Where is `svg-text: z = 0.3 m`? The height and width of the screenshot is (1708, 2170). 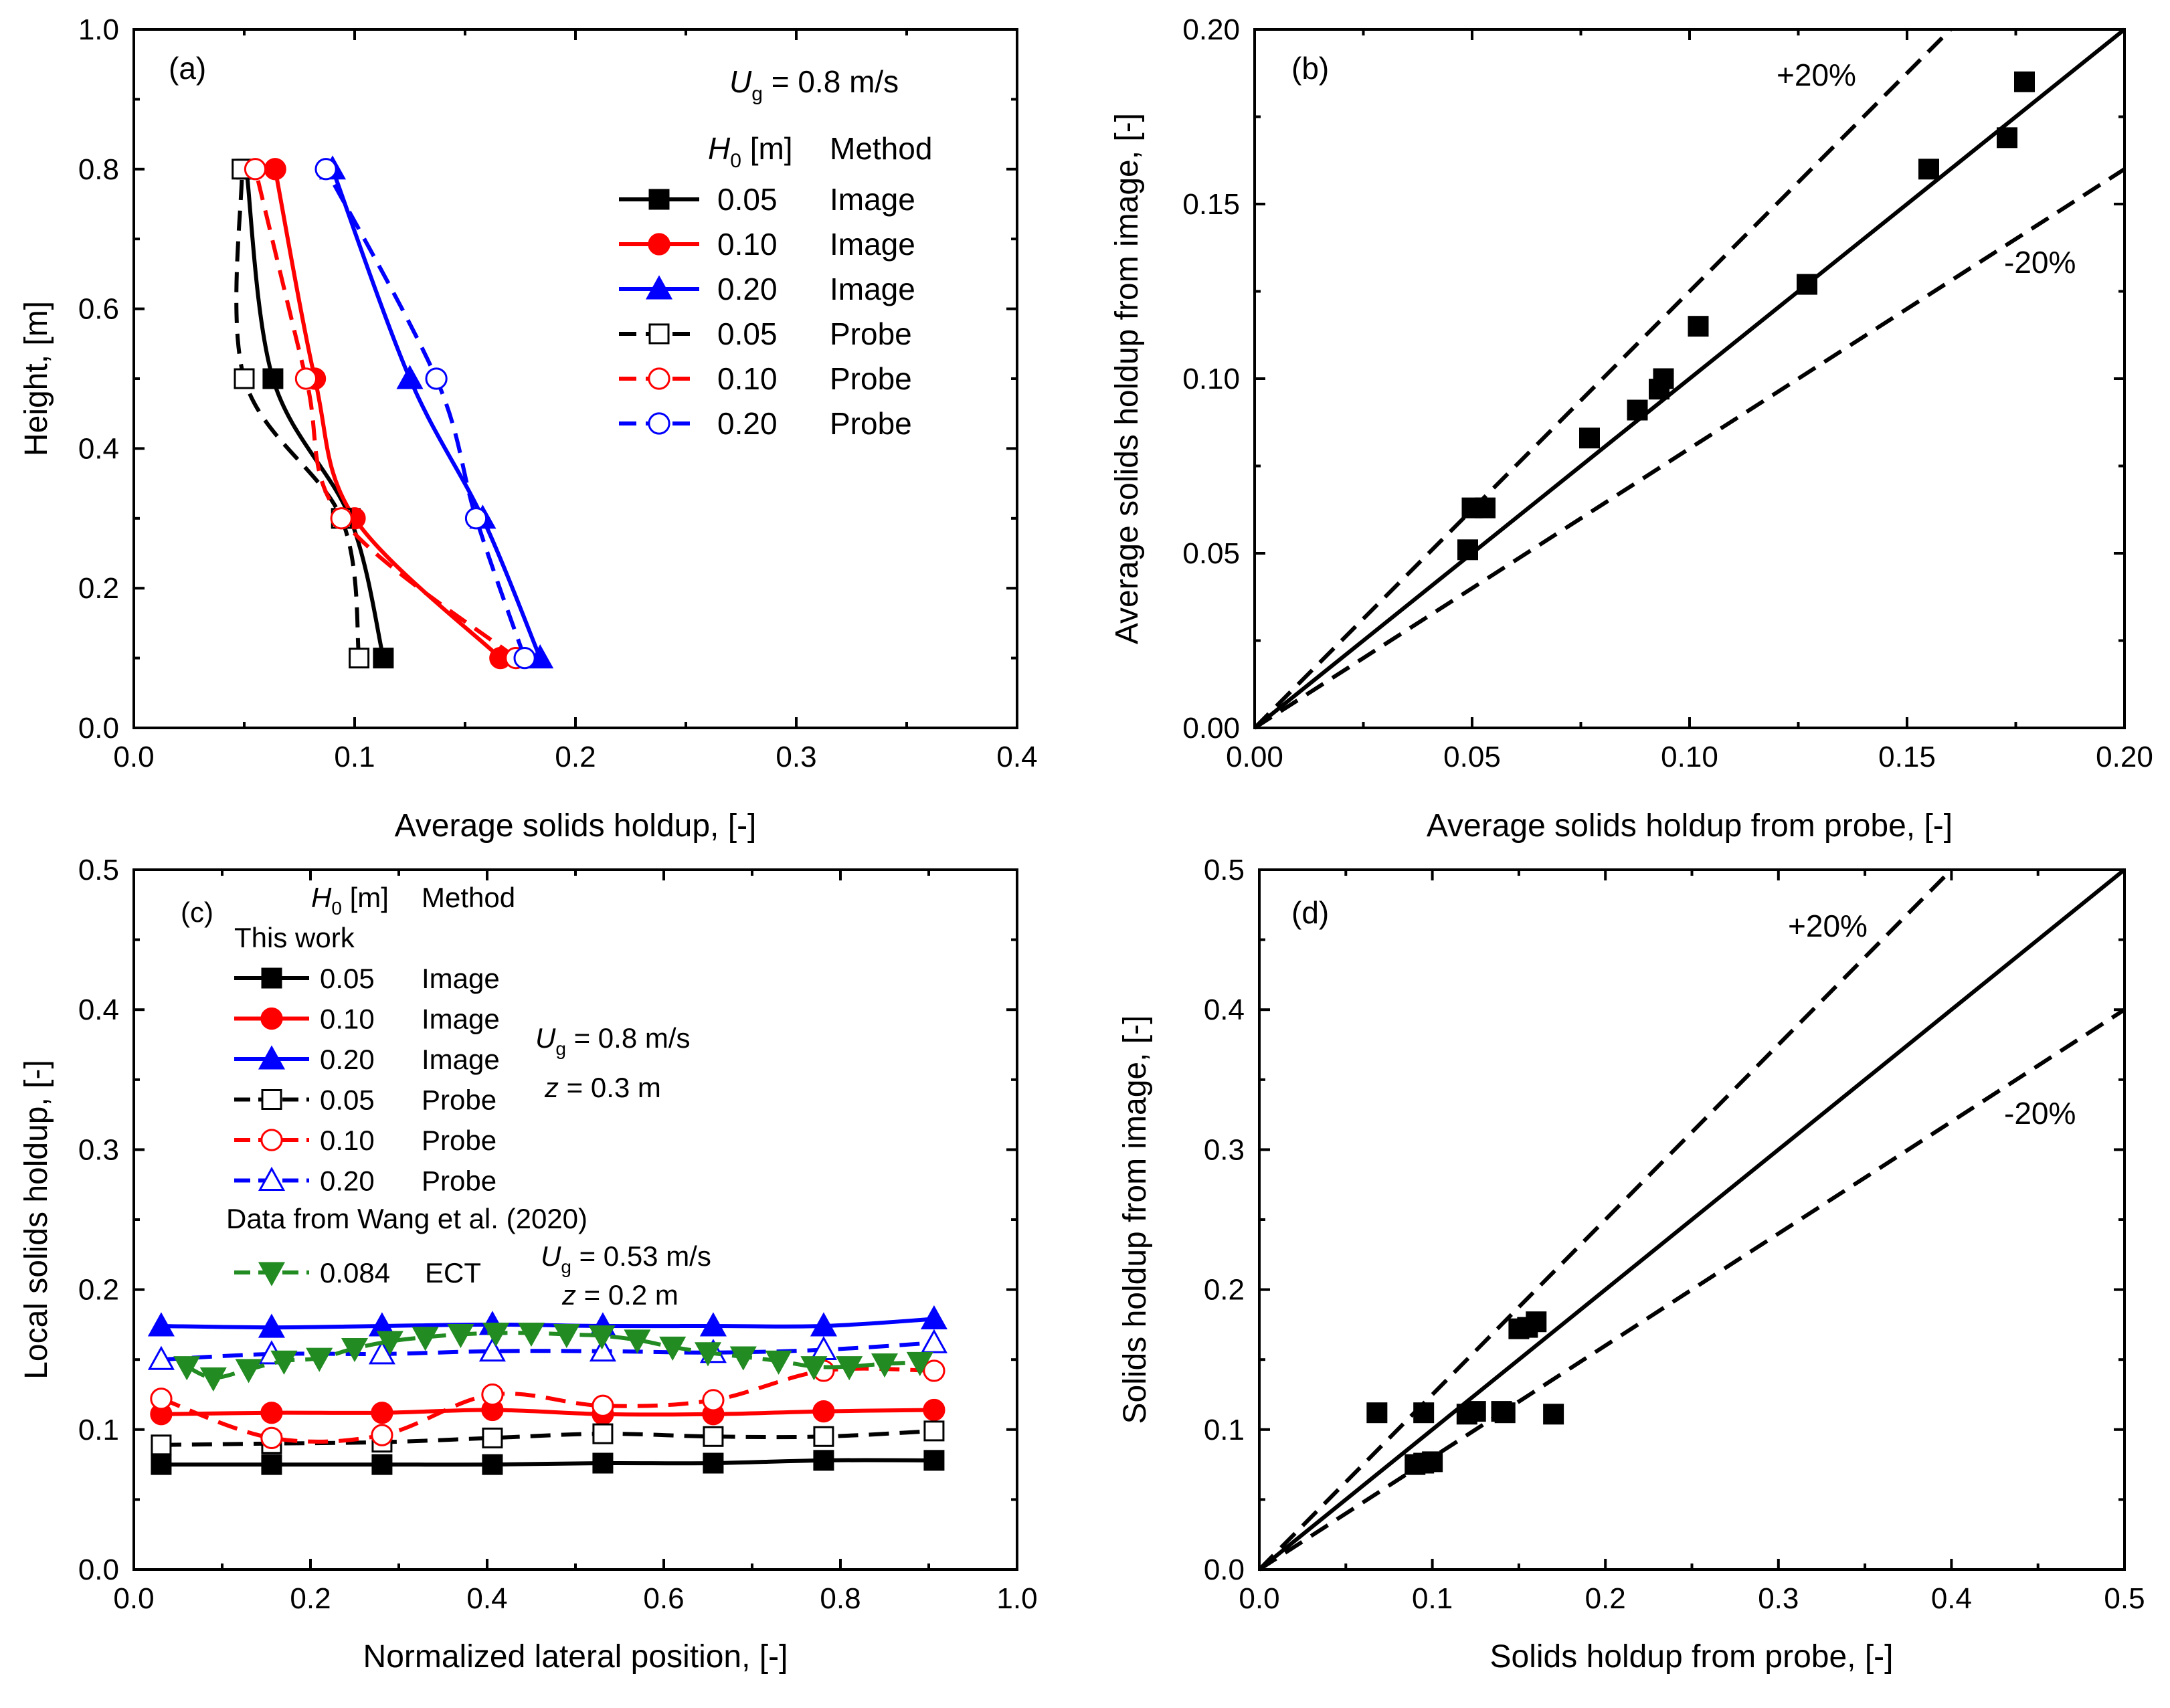
svg-text: z = 0.3 m is located at coordinates (602, 1087).